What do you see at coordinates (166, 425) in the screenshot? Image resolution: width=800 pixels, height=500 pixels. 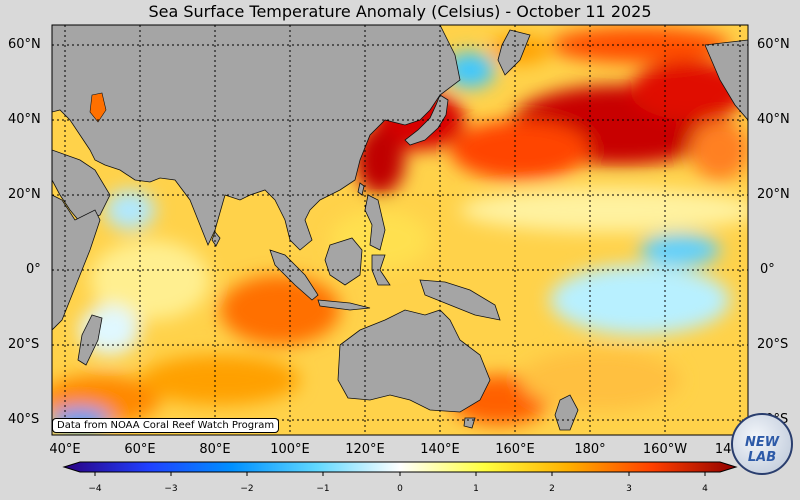 I see `data-credit: Data from NOAA Coral Reef Watch Program` at bounding box center [166, 425].